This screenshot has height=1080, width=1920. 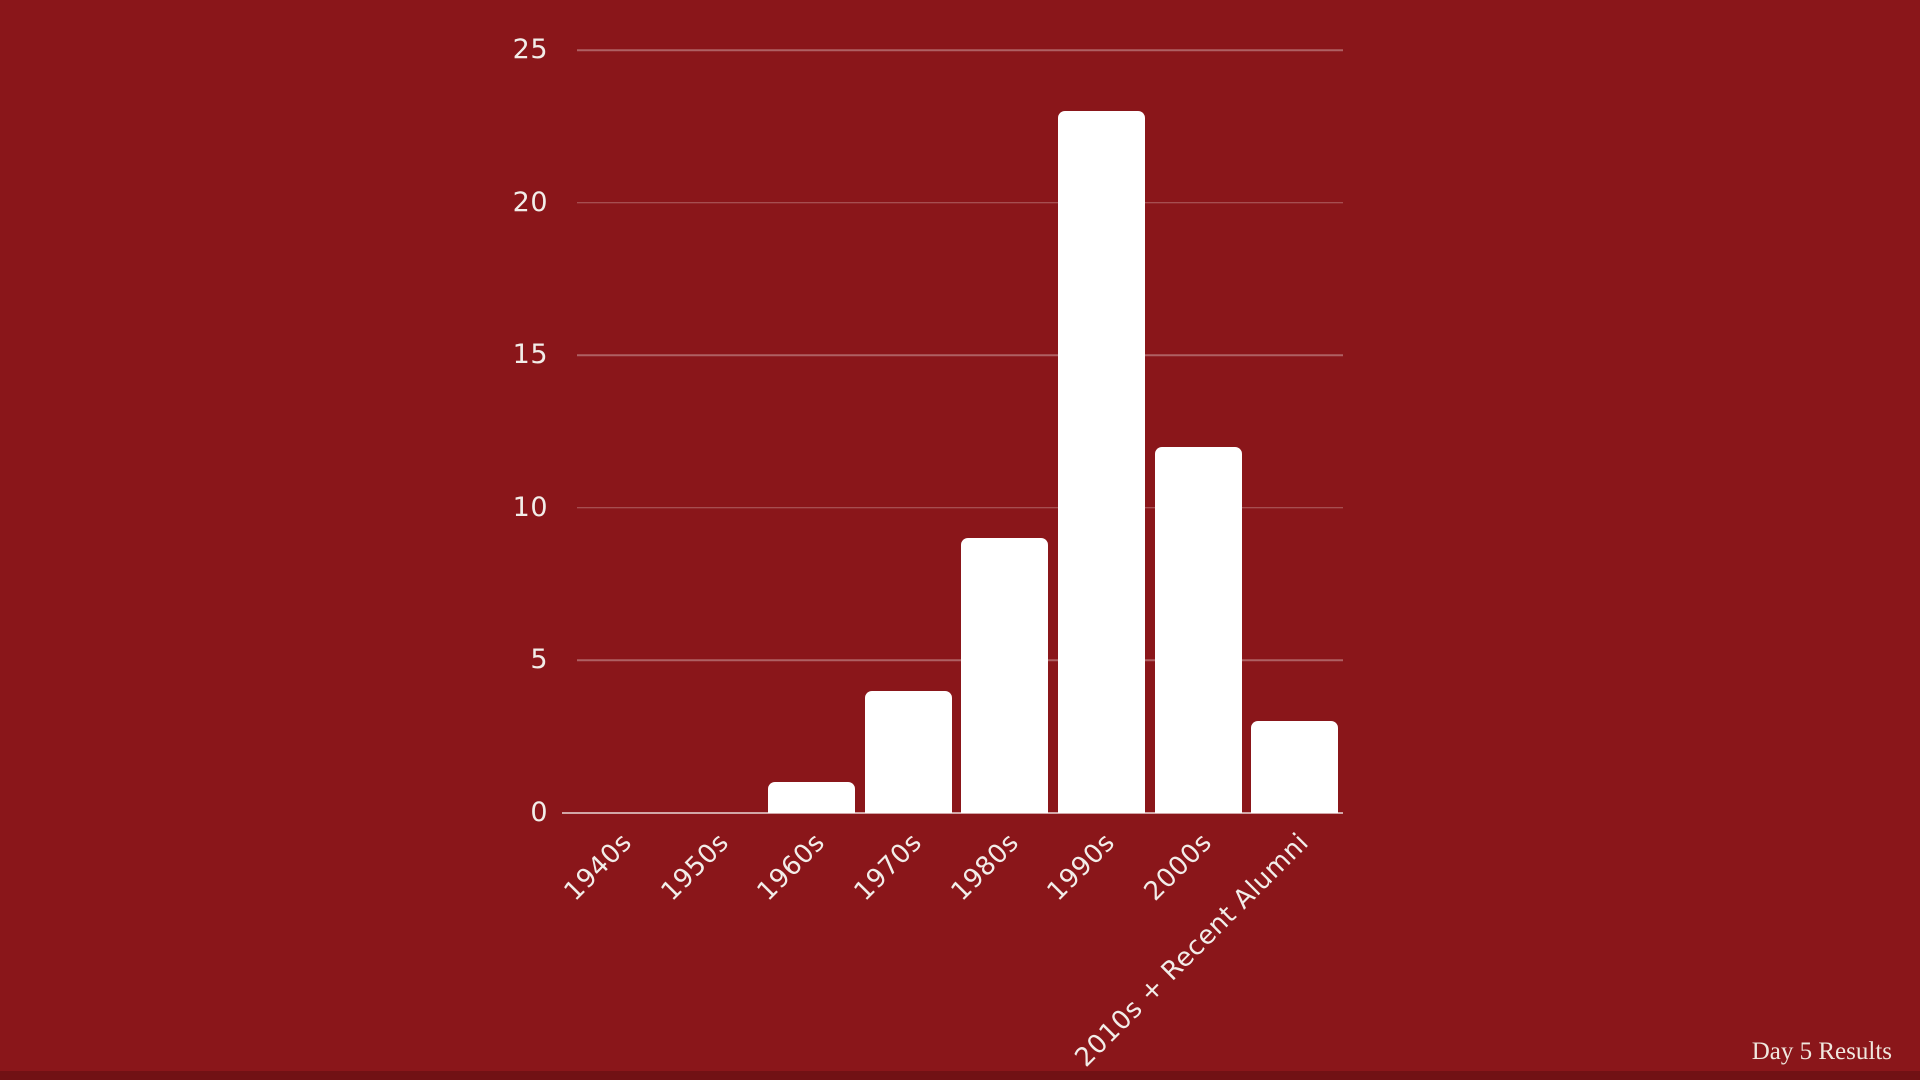 What do you see at coordinates (530, 355) in the screenshot?
I see `y-tick-label-15: 15` at bounding box center [530, 355].